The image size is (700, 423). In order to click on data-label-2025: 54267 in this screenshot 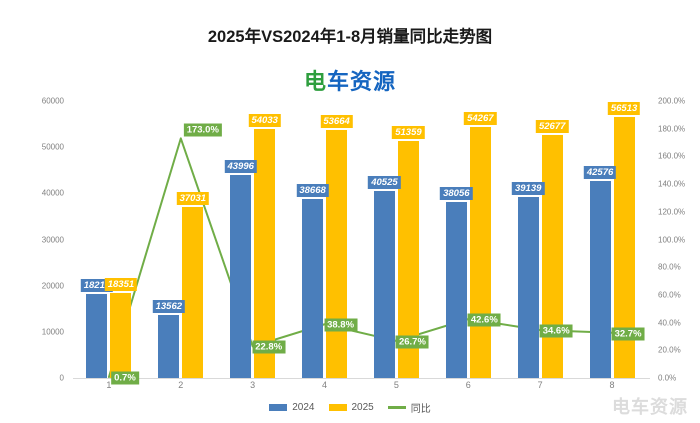, I will do `click(480, 119)`.